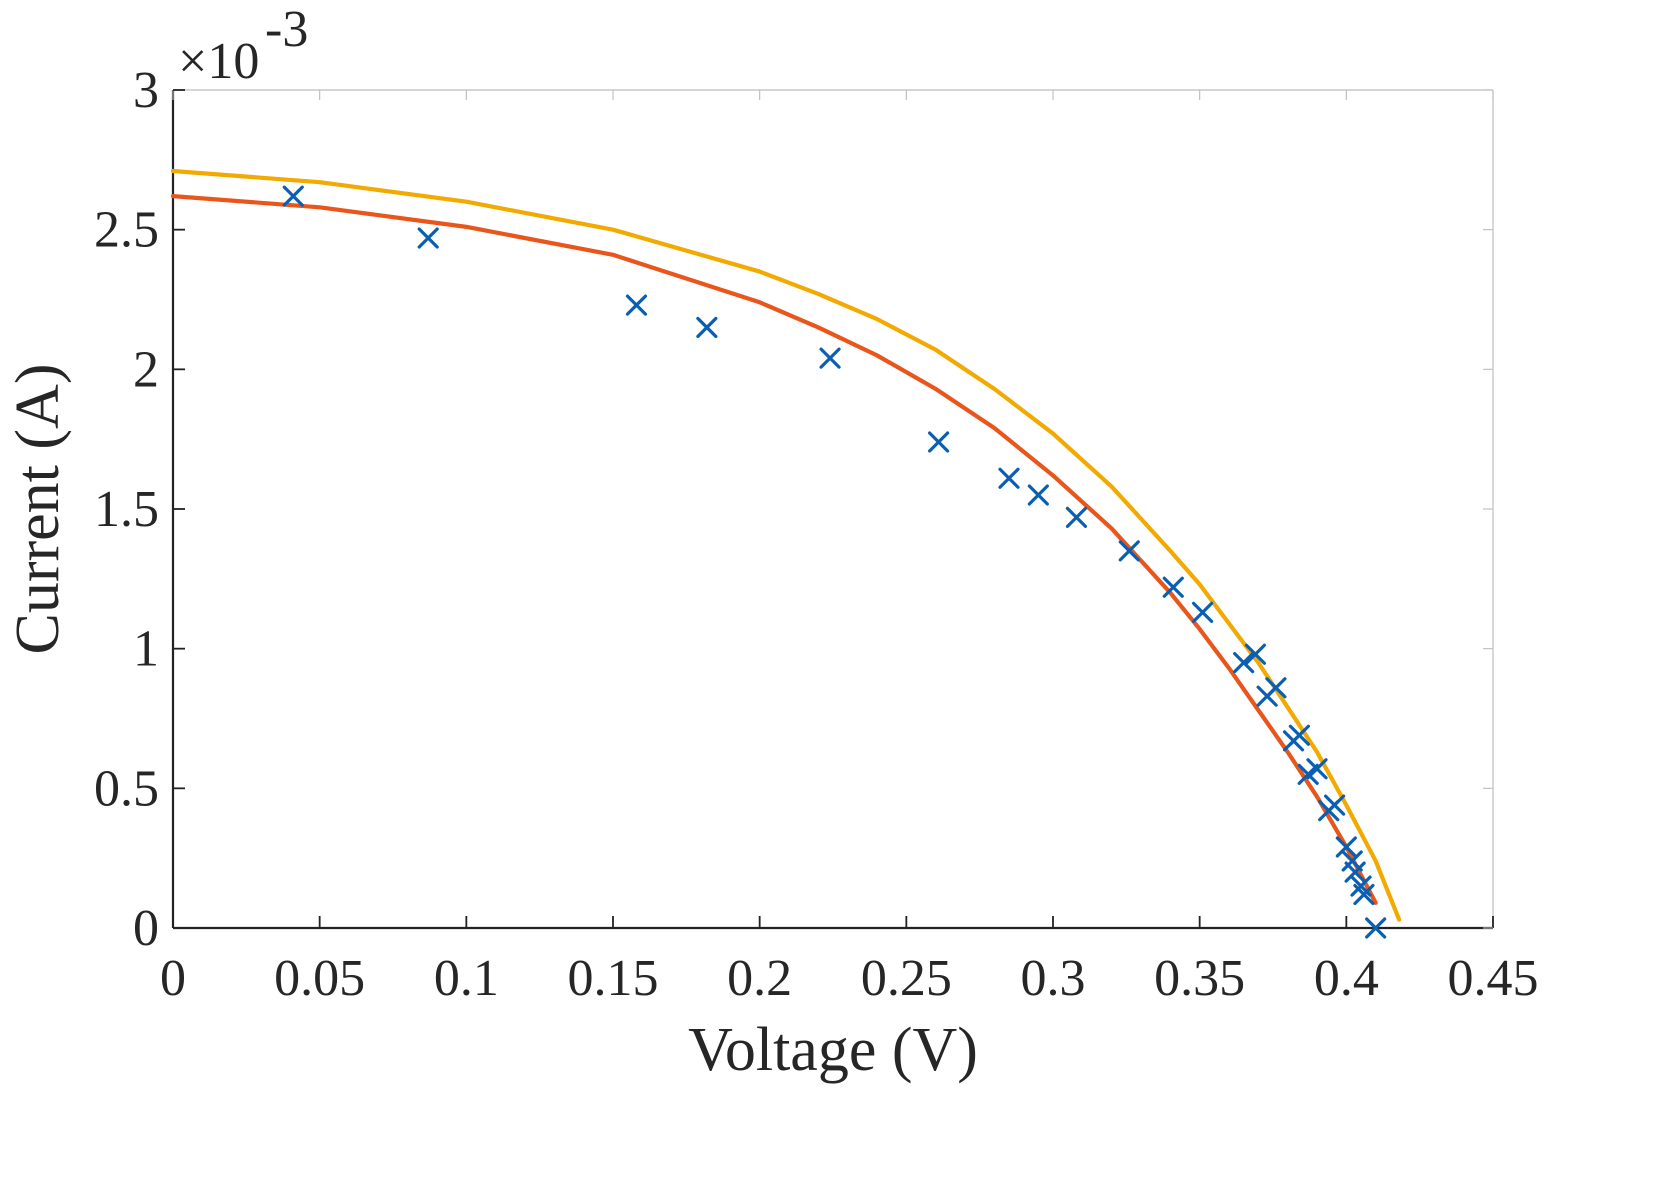 The image size is (1676, 1177). Describe the element at coordinates (146, 928) in the screenshot. I see `y-tick-label: 0` at that location.